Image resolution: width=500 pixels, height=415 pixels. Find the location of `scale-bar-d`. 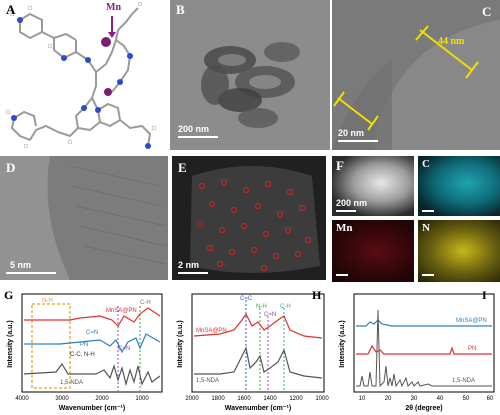

scale-bar-d is located at coordinates (31, 273).